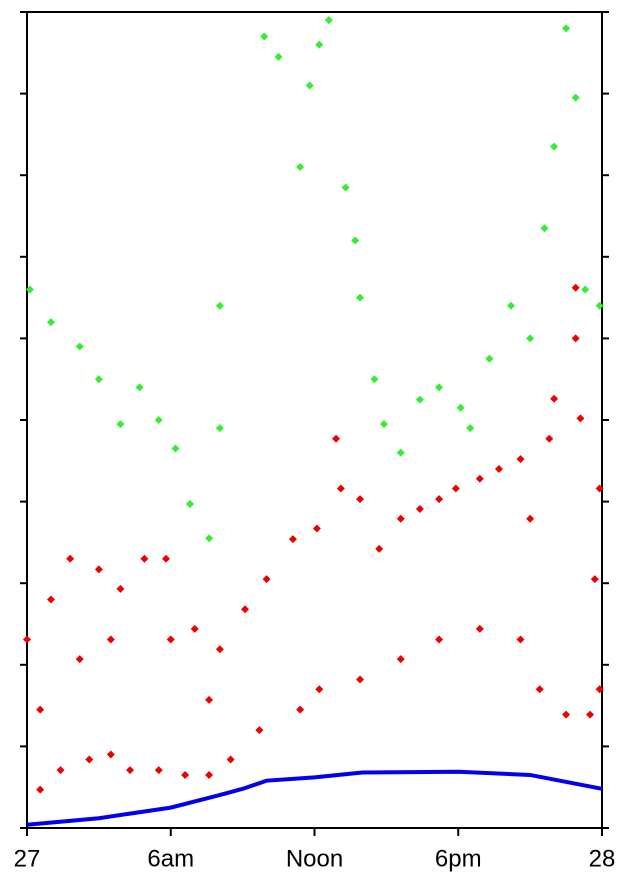  Describe the element at coordinates (314, 798) in the screenshot. I see `line` at that location.